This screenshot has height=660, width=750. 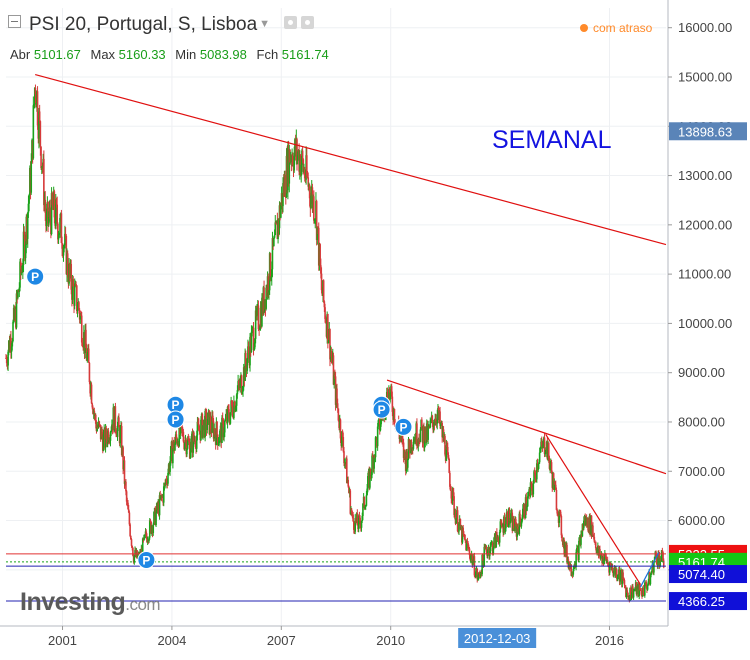 What do you see at coordinates (14, 21) in the screenshot?
I see `collapse-icon` at bounding box center [14, 21].